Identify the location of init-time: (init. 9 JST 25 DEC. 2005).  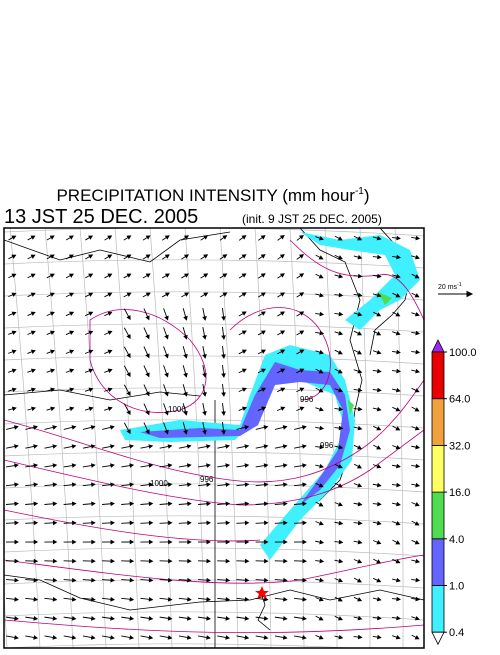
(312, 219).